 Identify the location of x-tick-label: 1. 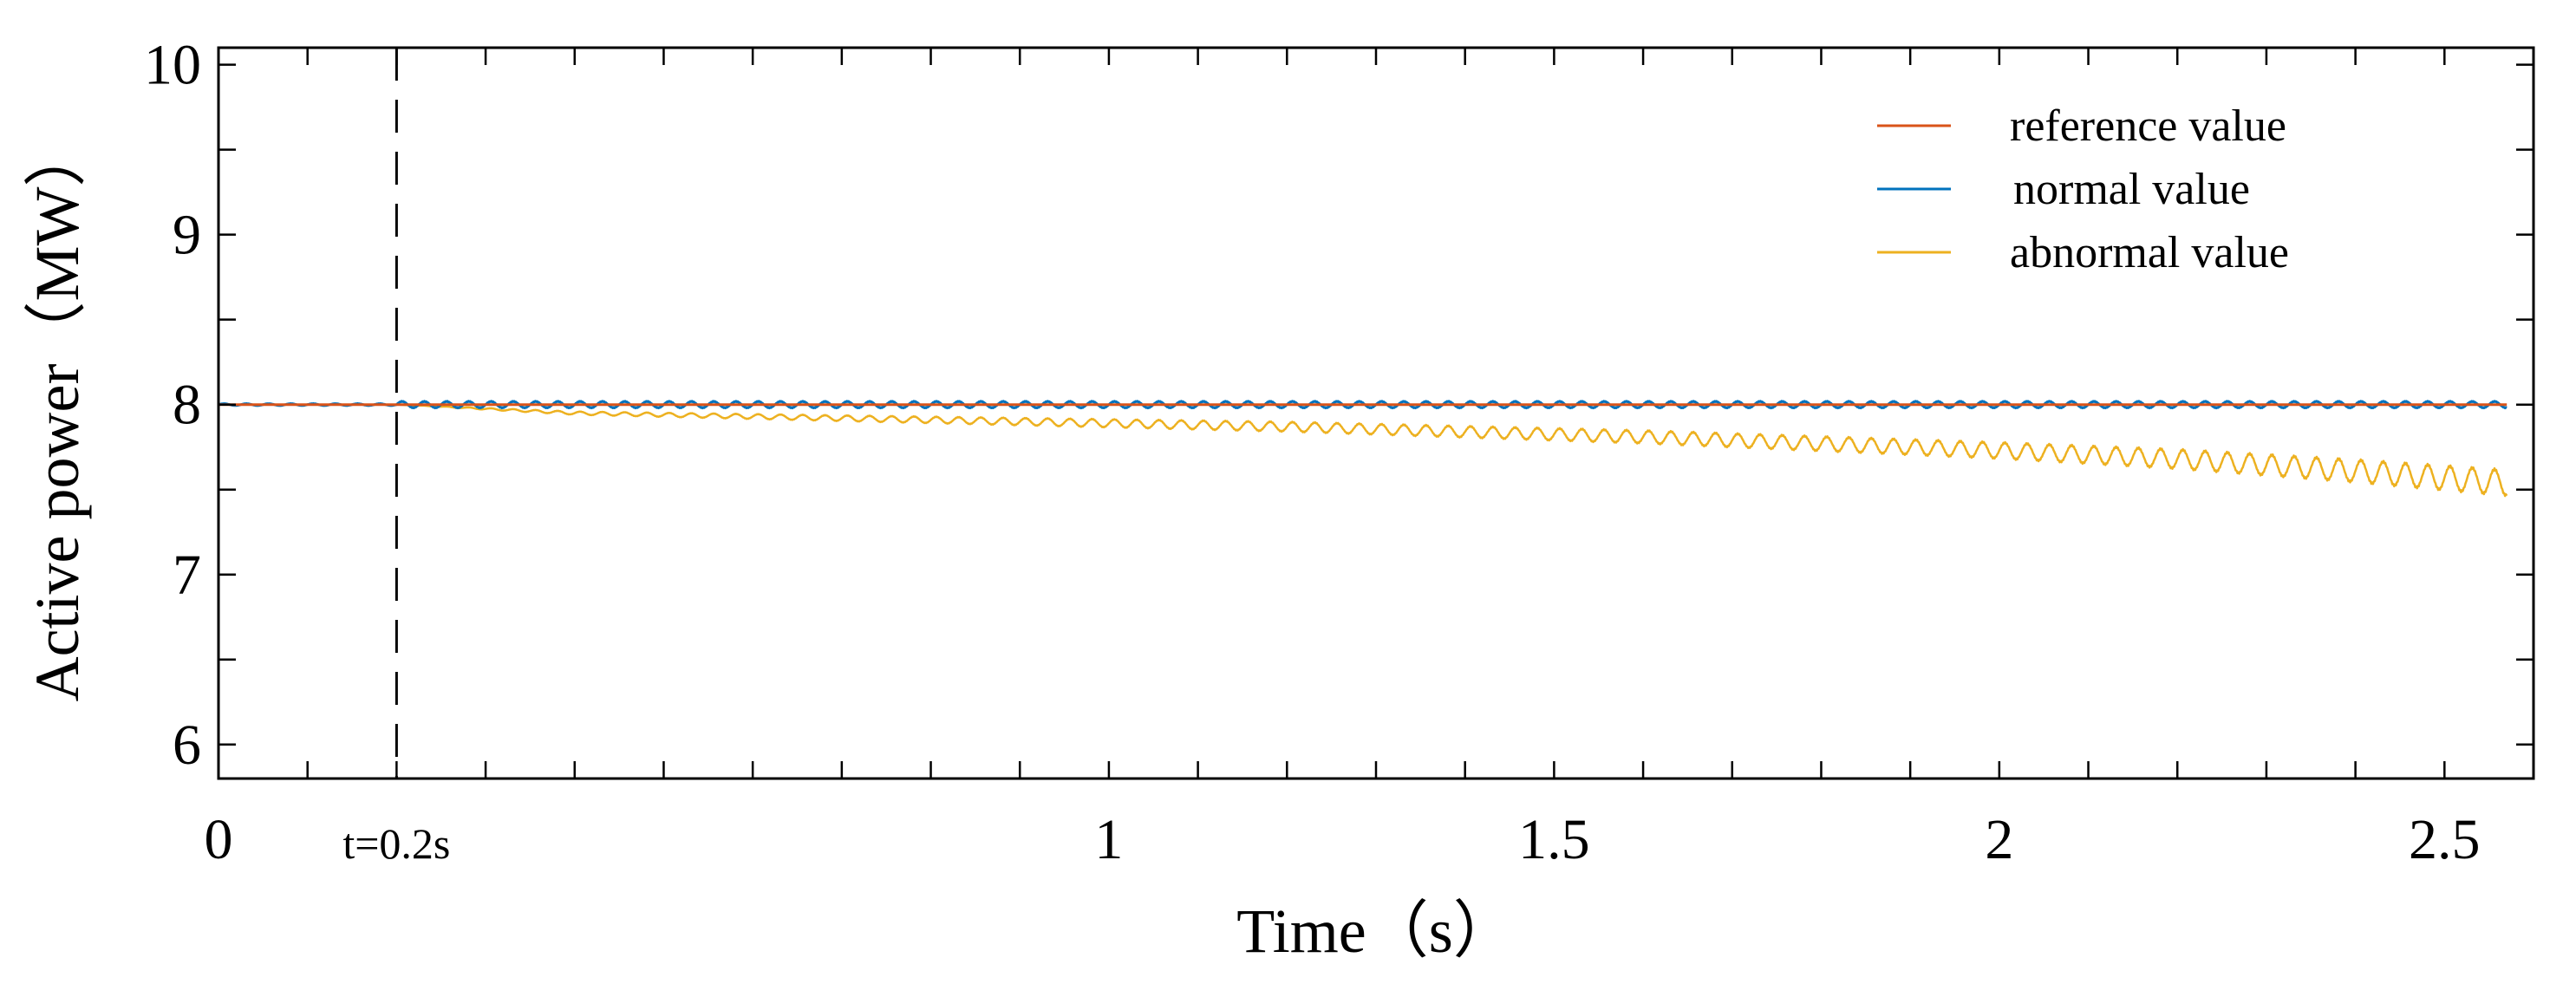
(1109, 839).